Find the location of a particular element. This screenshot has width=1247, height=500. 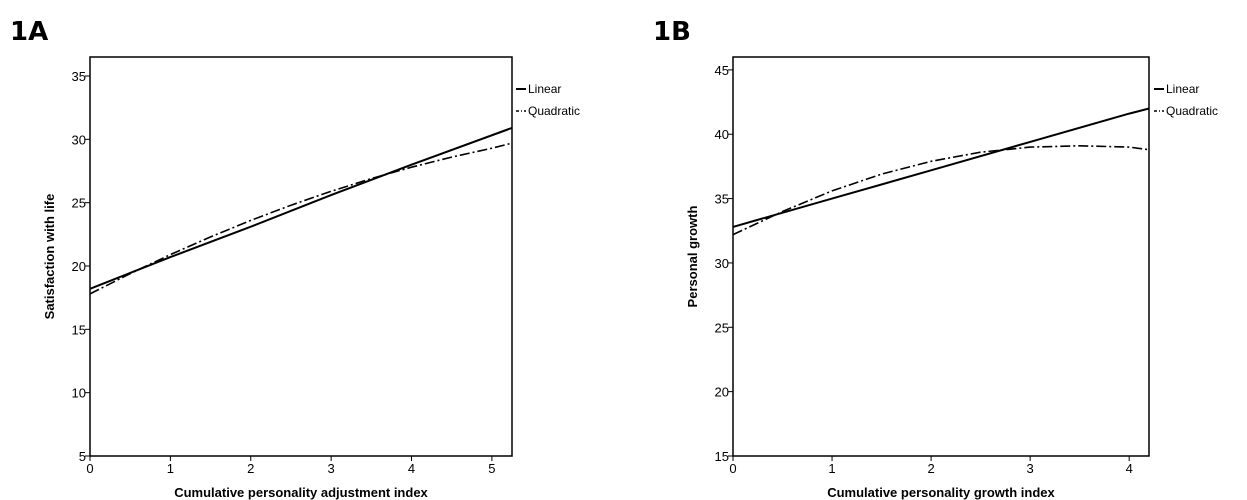

x-axis-label: Cumulative personality adjustment index is located at coordinates (301, 492).